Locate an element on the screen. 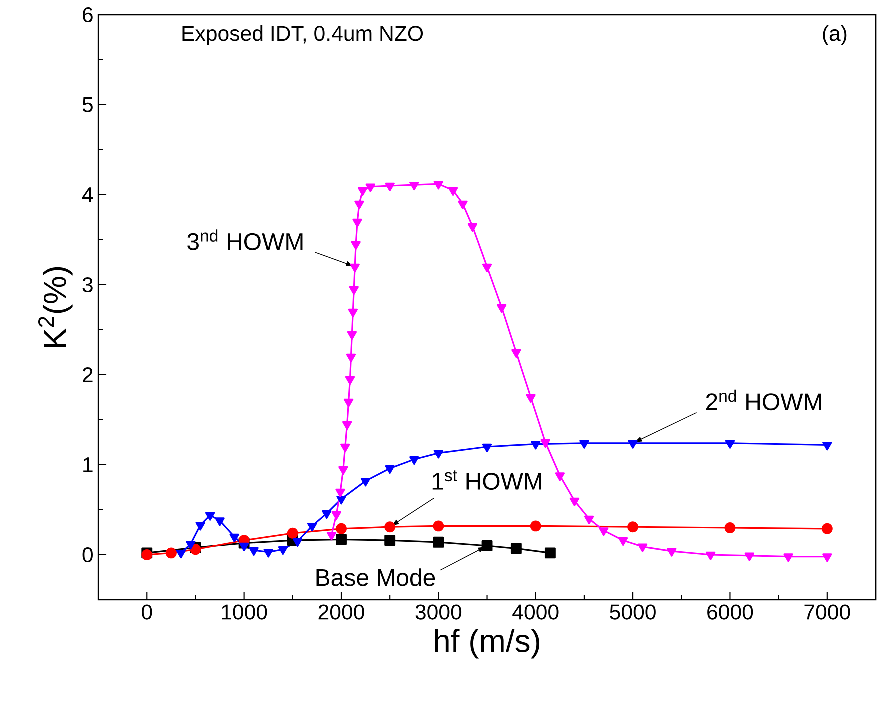 The width and height of the screenshot is (877, 704). x-tick-label: 3000 is located at coordinates (439, 612).